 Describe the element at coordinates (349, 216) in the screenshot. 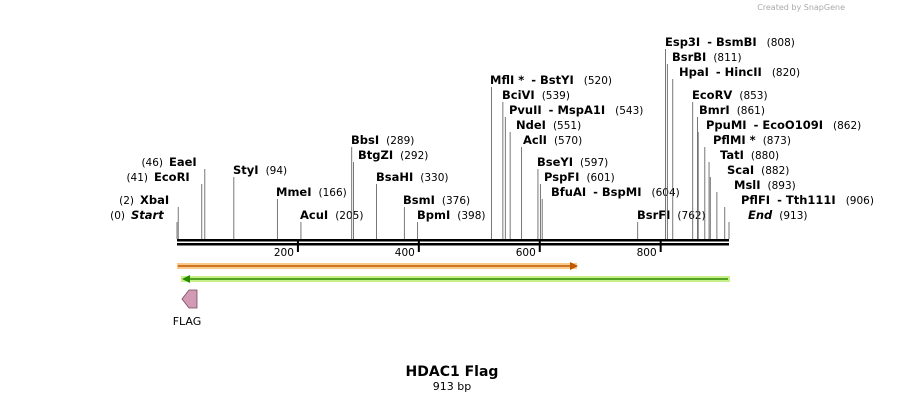

I see `enzyme-position: (205)` at that location.